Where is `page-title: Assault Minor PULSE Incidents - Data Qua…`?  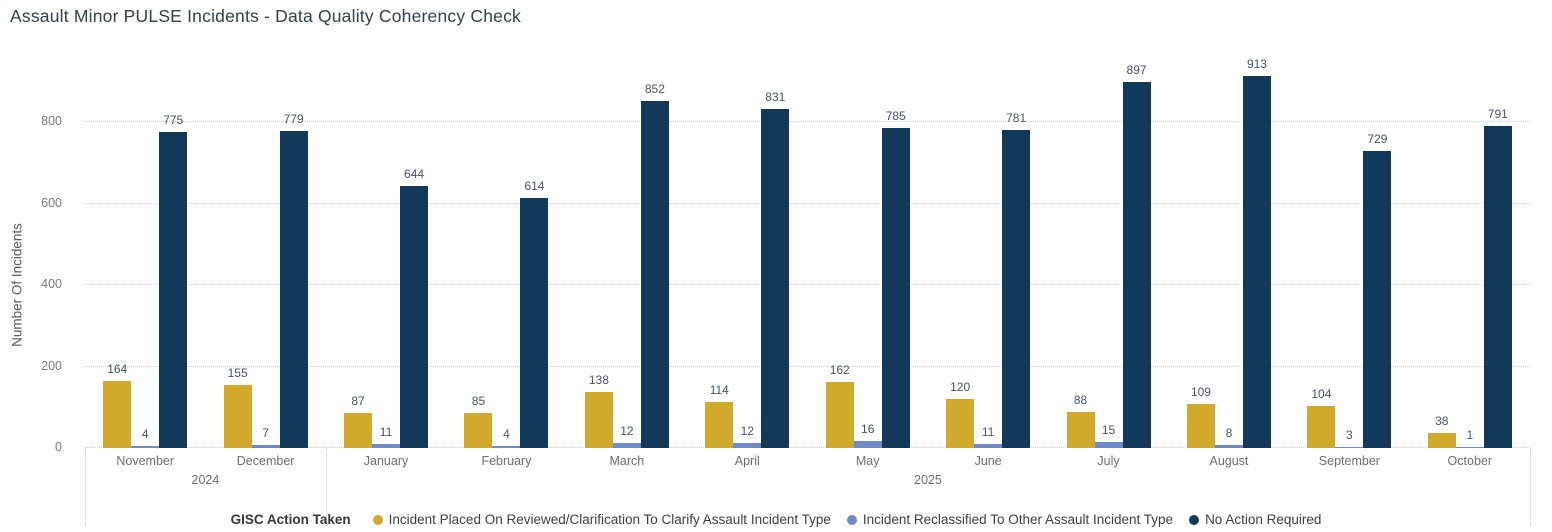 page-title: Assault Minor PULSE Incidents - Data Qua… is located at coordinates (265, 16).